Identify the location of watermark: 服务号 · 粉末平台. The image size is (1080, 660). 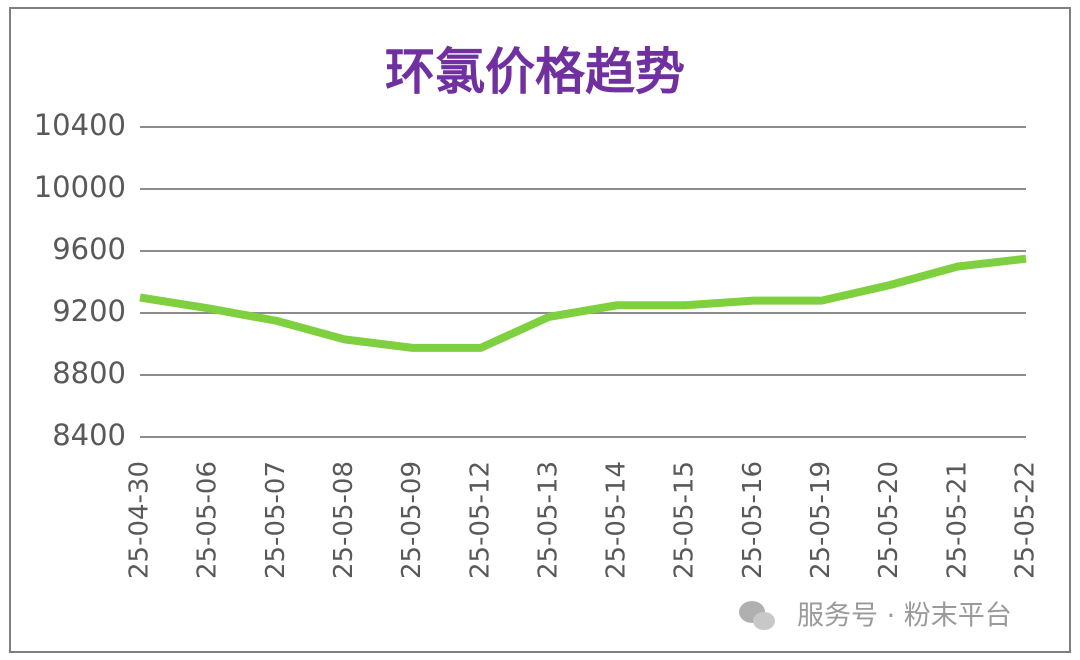
(904, 616).